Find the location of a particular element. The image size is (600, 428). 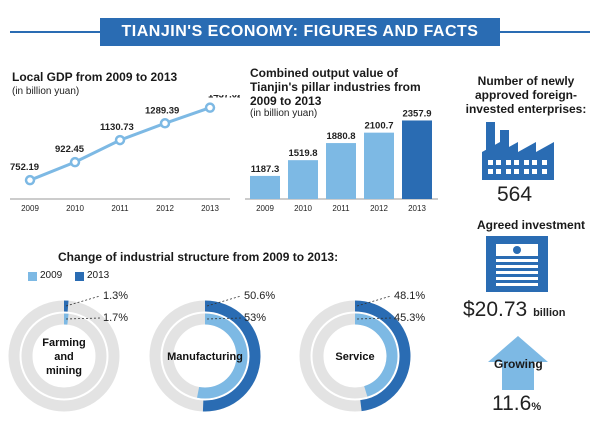

up-arrow-icon is located at coordinates (518, 363).